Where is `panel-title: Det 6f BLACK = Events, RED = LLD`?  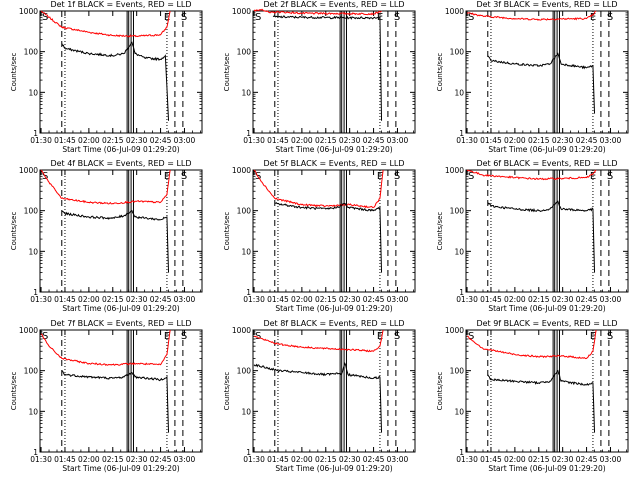 panel-title: Det 6f BLACK = Events, RED = LLD is located at coordinates (546, 163).